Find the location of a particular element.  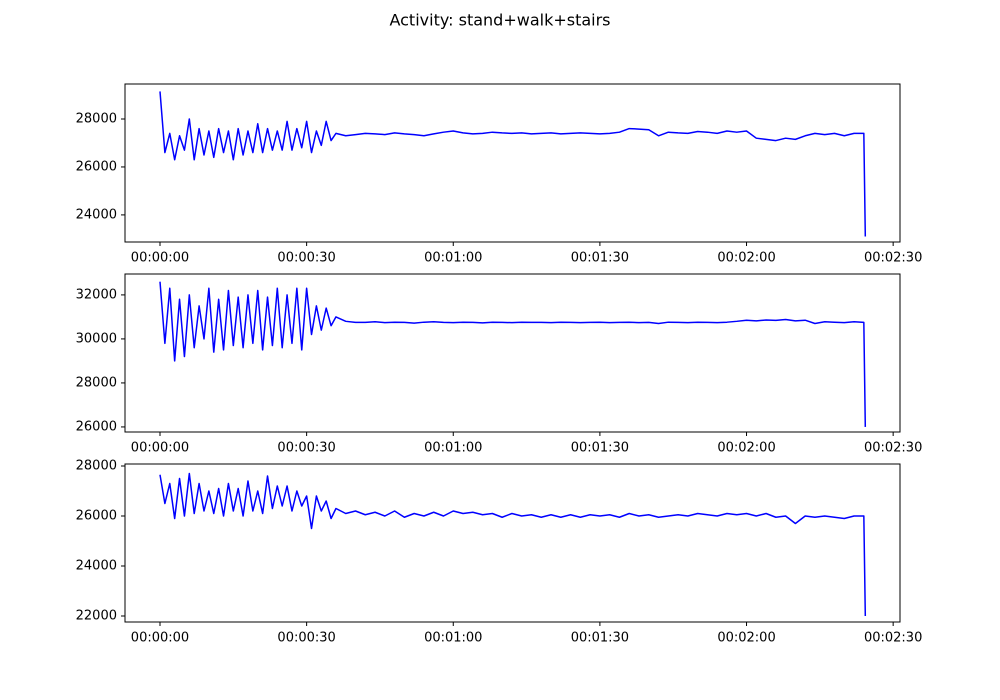

y-tick-label: 22000 is located at coordinates (96, 616).